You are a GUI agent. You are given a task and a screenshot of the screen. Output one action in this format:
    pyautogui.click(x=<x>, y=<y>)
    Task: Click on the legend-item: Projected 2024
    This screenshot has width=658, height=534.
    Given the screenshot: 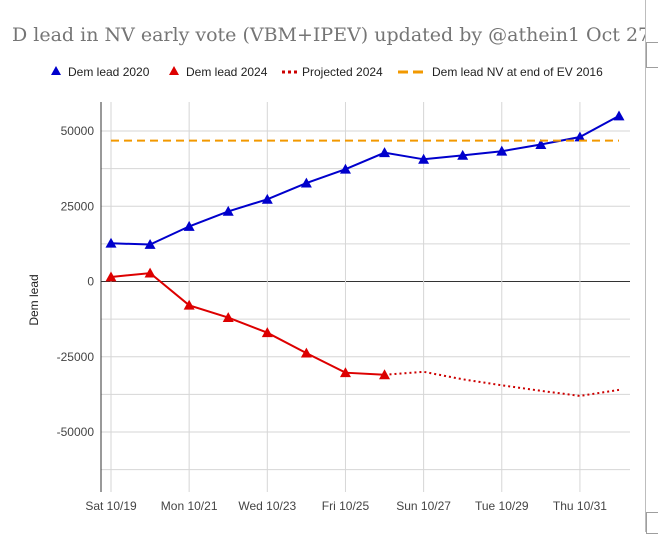 What is the action you would take?
    pyautogui.click(x=332, y=72)
    